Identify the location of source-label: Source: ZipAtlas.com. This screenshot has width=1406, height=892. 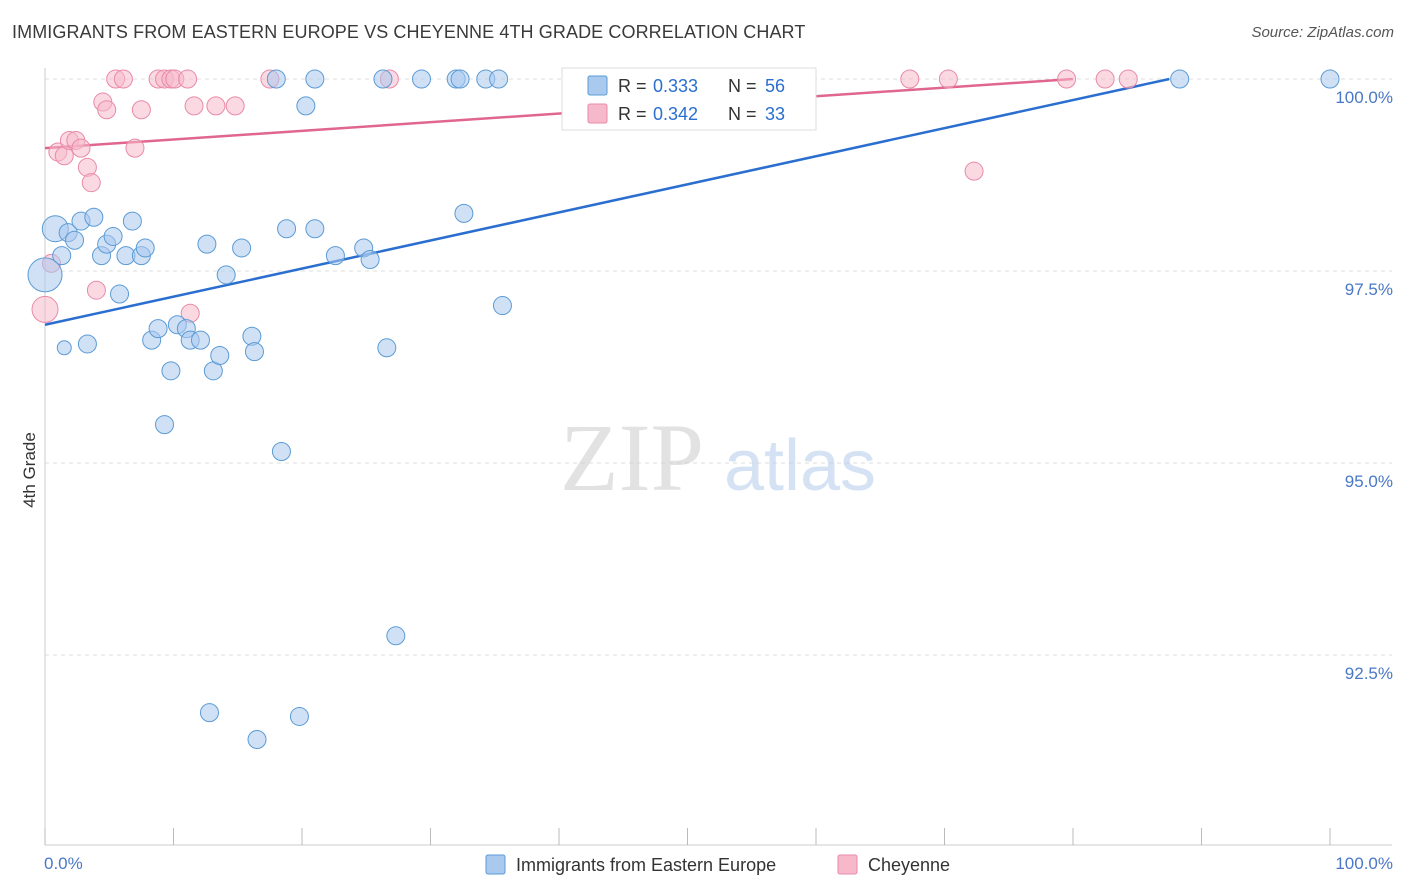
(1322, 32).